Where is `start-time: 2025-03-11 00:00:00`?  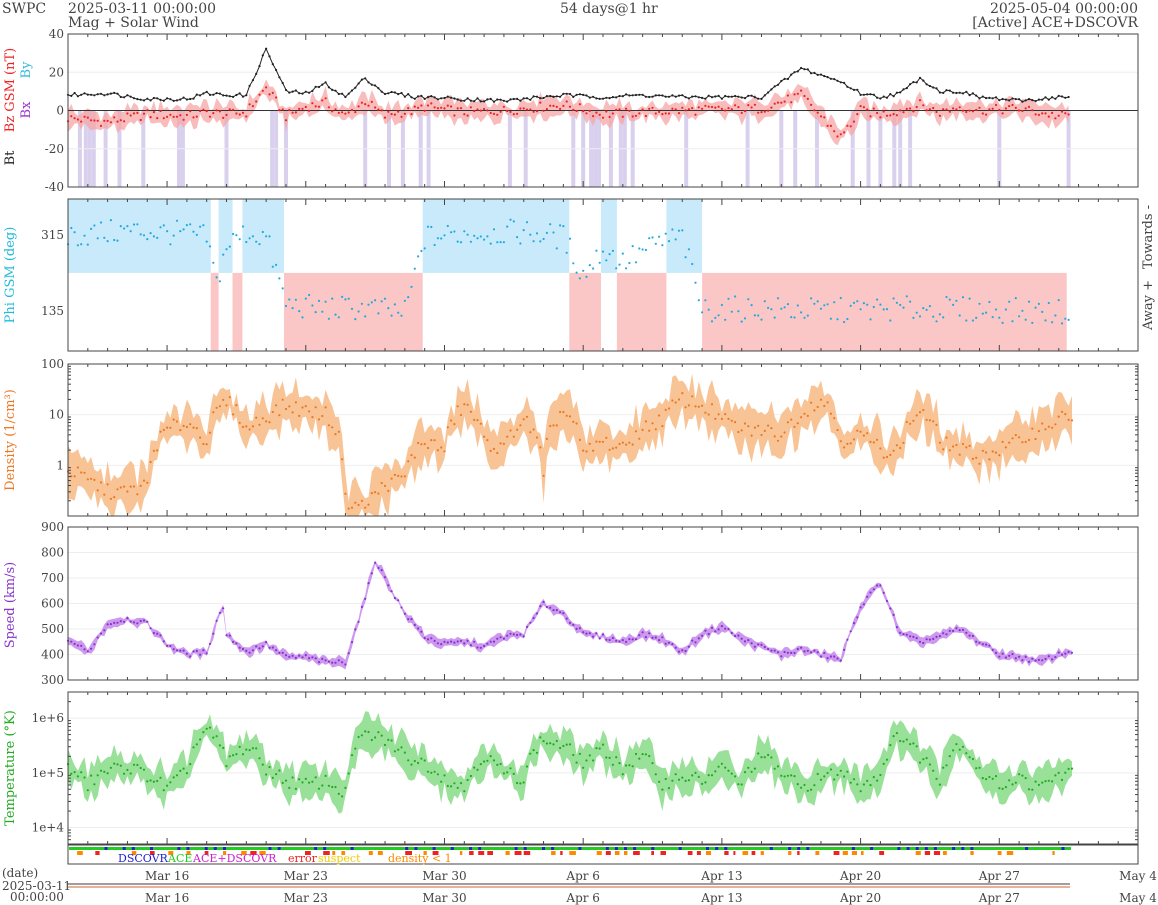
start-time: 2025-03-11 00:00:00 is located at coordinates (142, 9).